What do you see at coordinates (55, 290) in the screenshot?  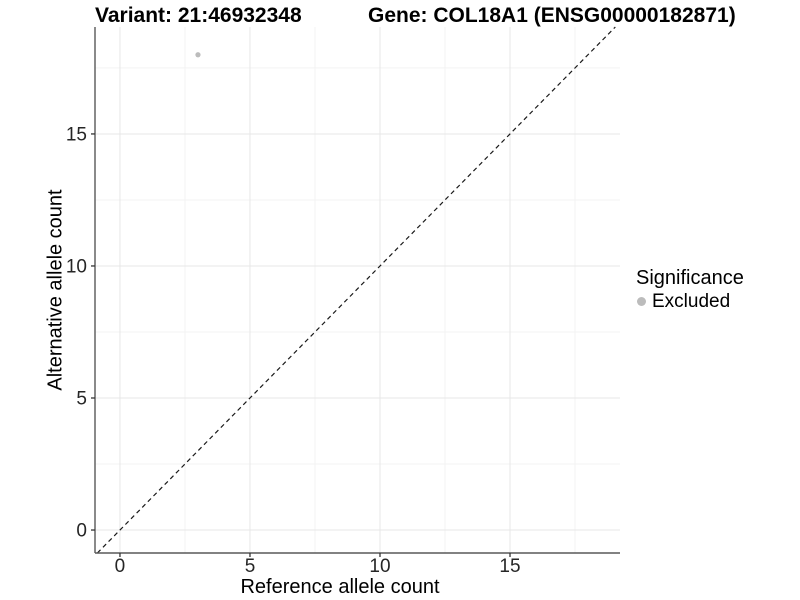 I see `y-axis-title: Alternative allele count` at bounding box center [55, 290].